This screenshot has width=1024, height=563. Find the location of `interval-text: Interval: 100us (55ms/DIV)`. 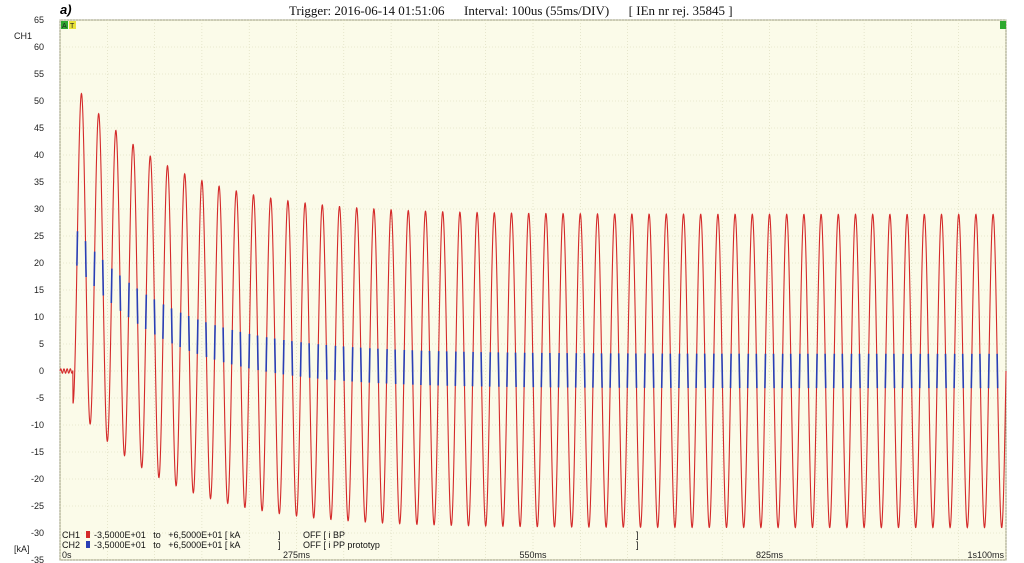

interval-text: Interval: 100us (55ms/DIV) is located at coordinates (537, 10).